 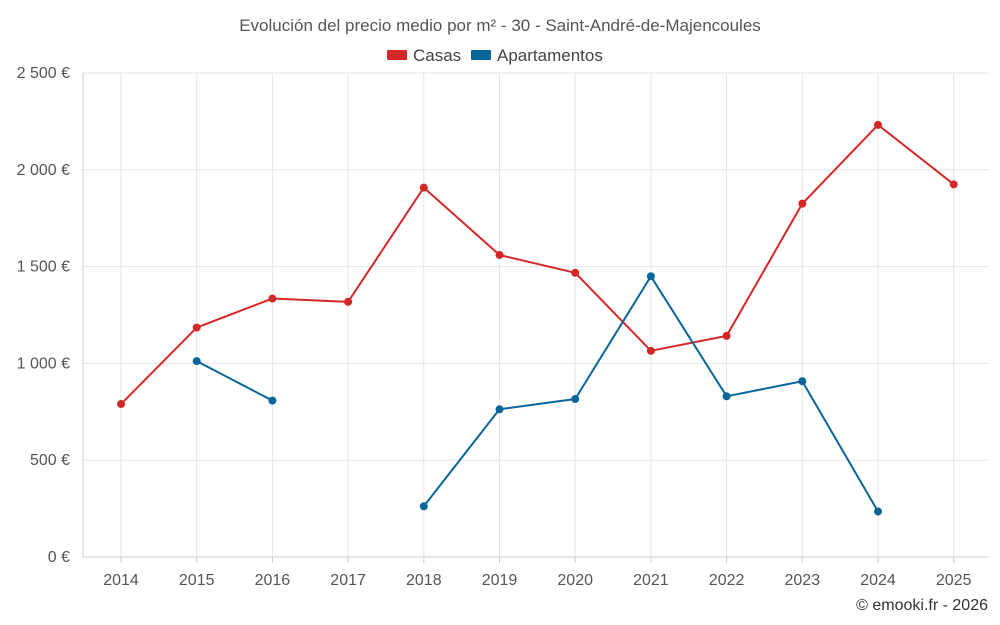 What do you see at coordinates (550, 55) in the screenshot?
I see `legend-label-apartamentos: Apartamentos` at bounding box center [550, 55].